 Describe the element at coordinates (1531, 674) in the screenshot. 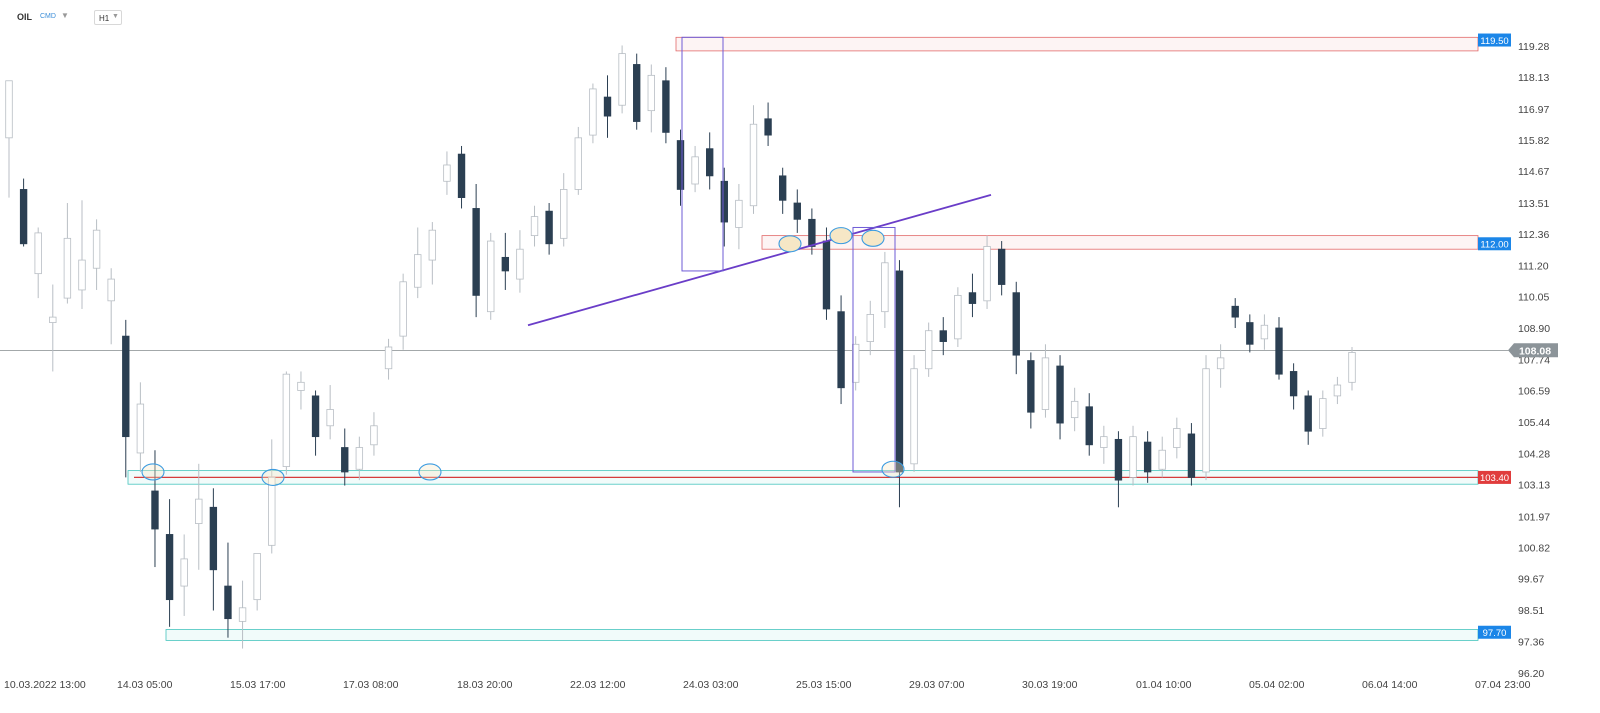

I see `y-tick-label: 96.20` at that location.